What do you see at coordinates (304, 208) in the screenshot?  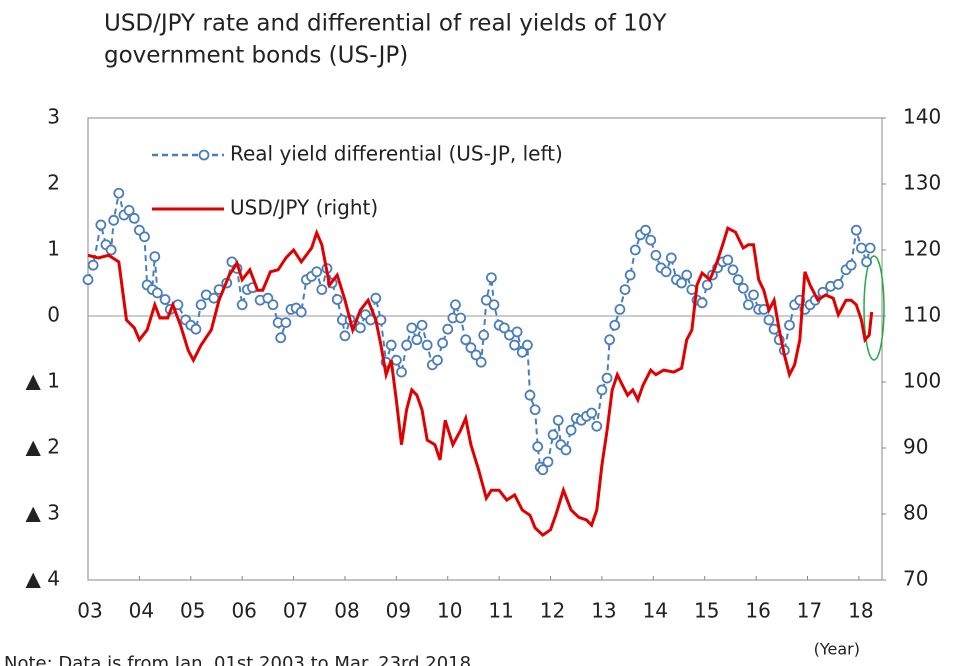 I see `legend-label: USD/JPY (right)` at bounding box center [304, 208].